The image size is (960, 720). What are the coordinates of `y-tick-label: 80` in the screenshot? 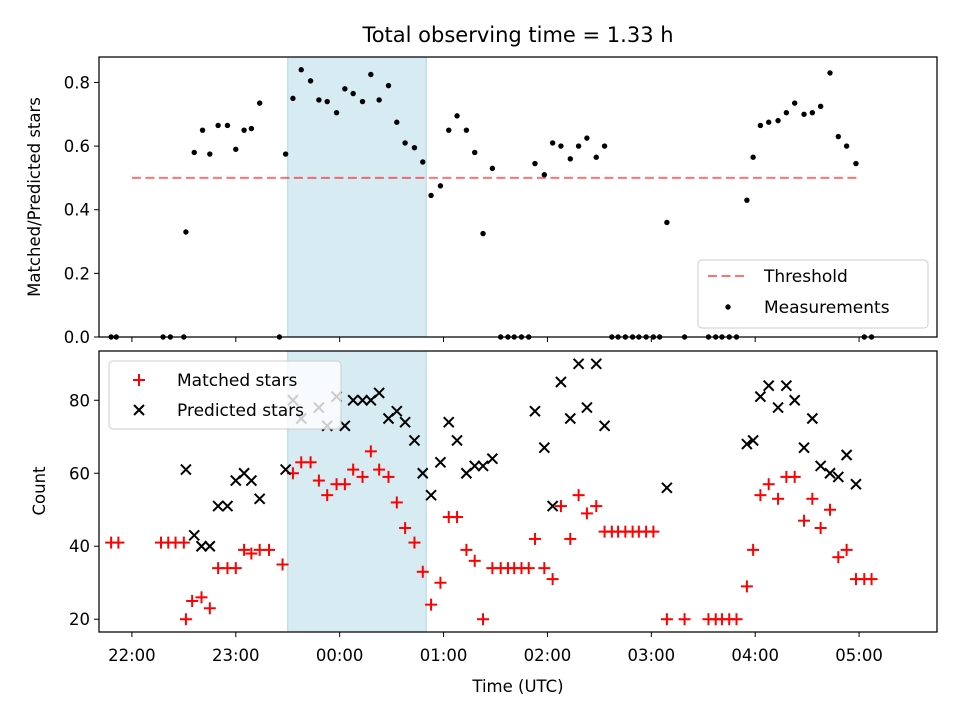 It's located at (79, 400).